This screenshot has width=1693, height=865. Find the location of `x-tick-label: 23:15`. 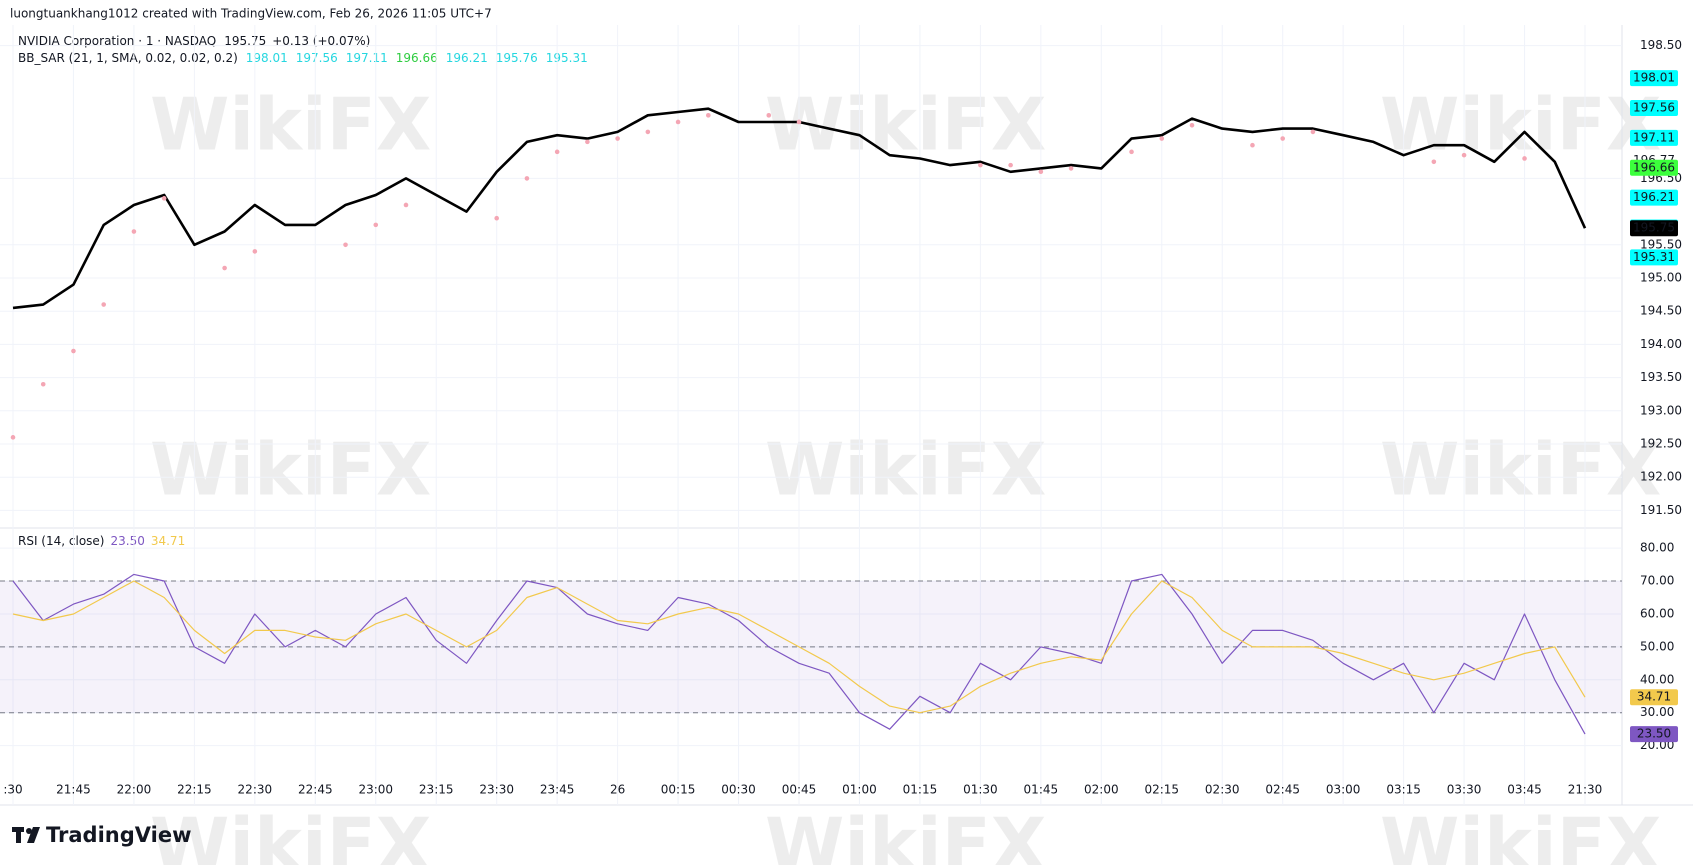

x-tick-label: 23:15 is located at coordinates (436, 790).